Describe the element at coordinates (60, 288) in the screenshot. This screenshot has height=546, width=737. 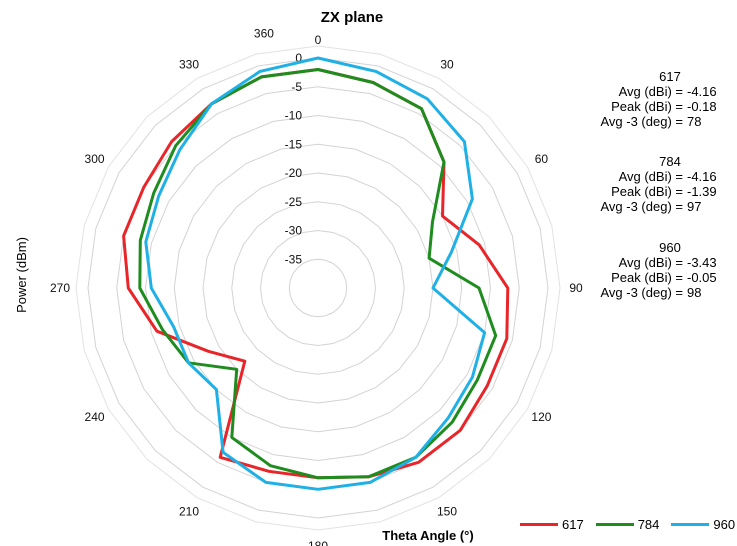
I see `angle-tick-label: 270` at that location.